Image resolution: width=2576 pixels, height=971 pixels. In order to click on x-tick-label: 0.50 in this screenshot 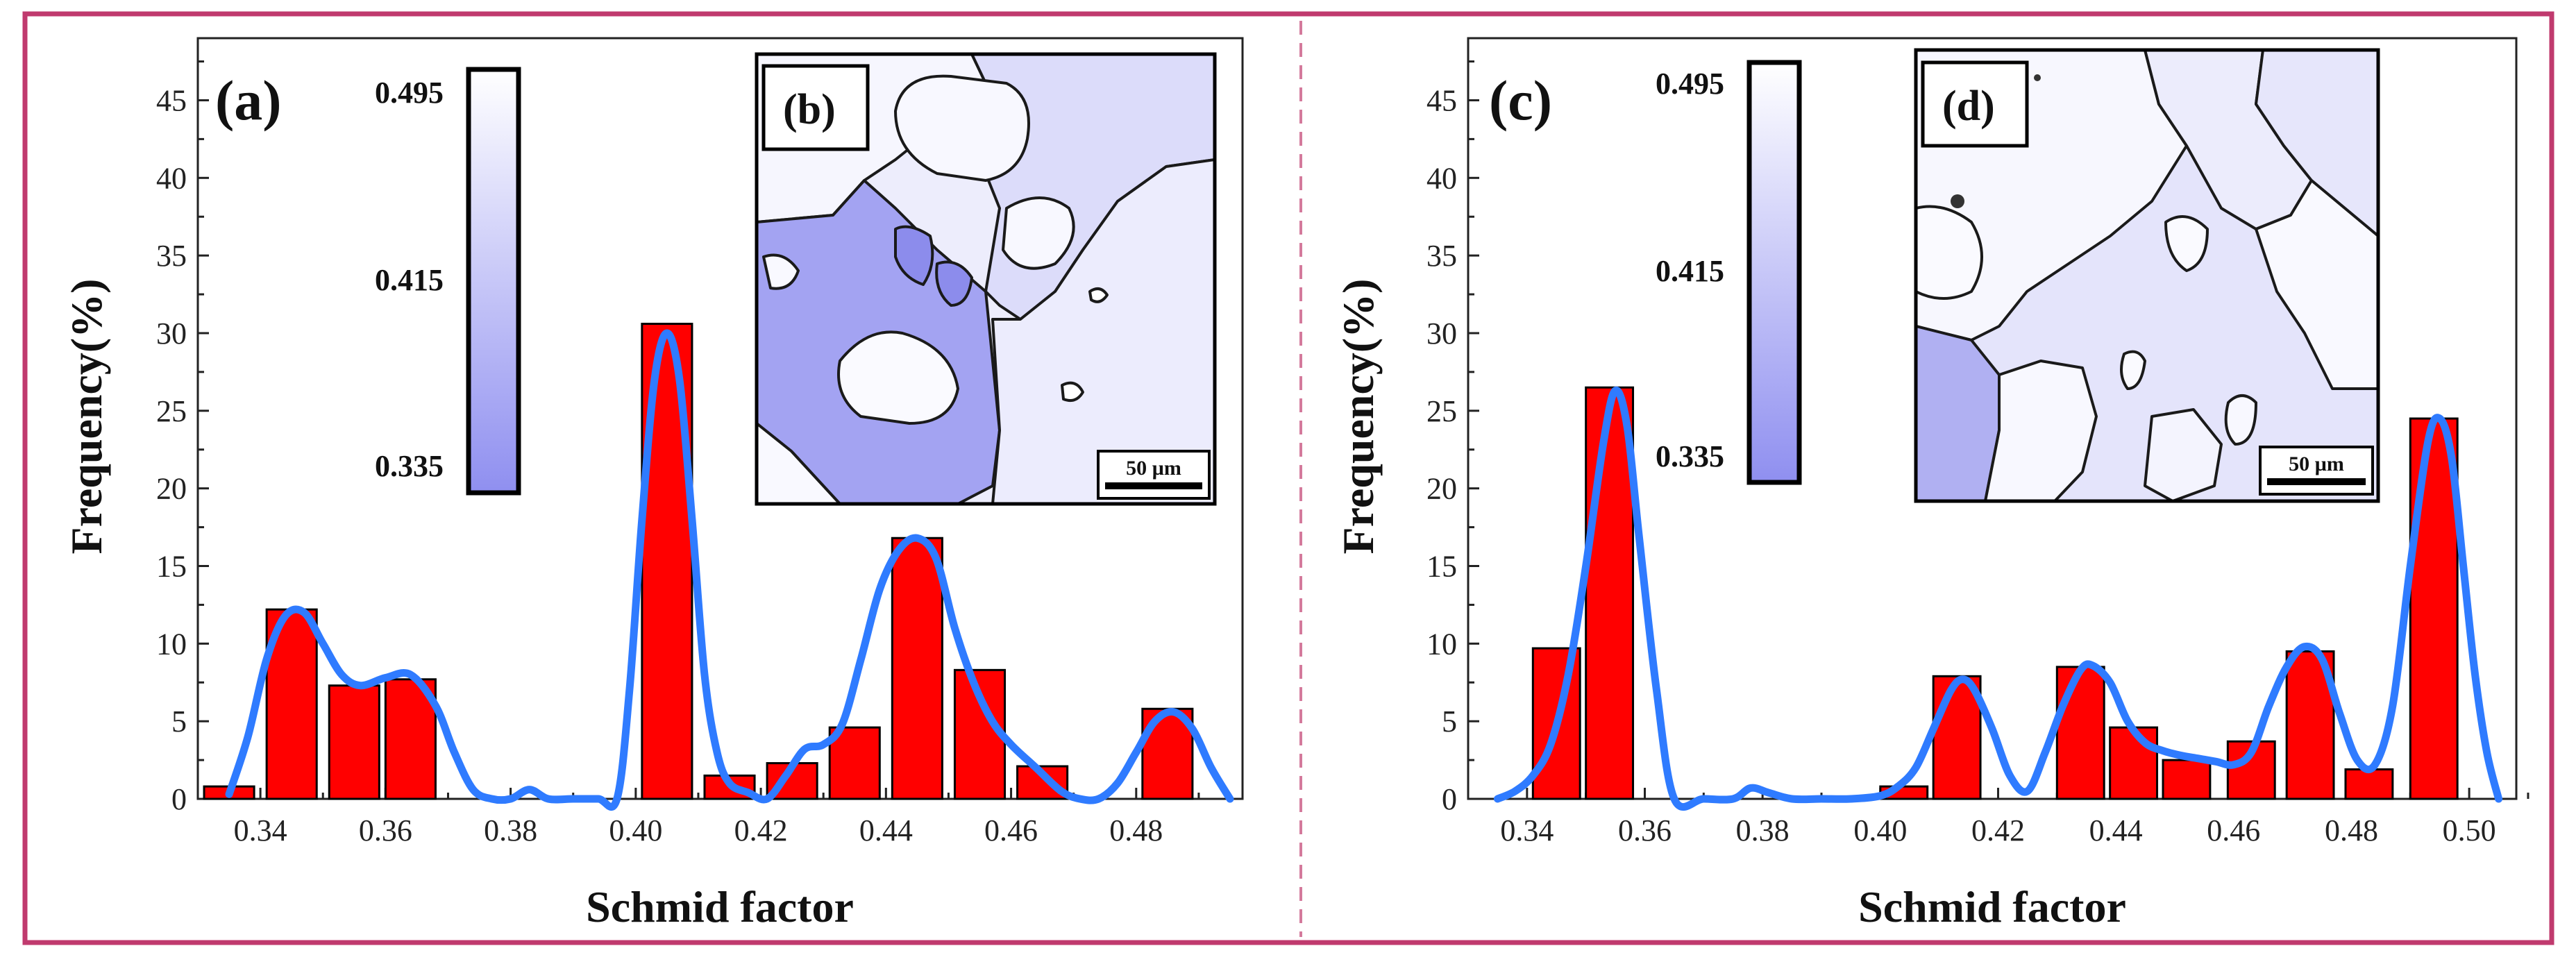, I will do `click(2469, 830)`.